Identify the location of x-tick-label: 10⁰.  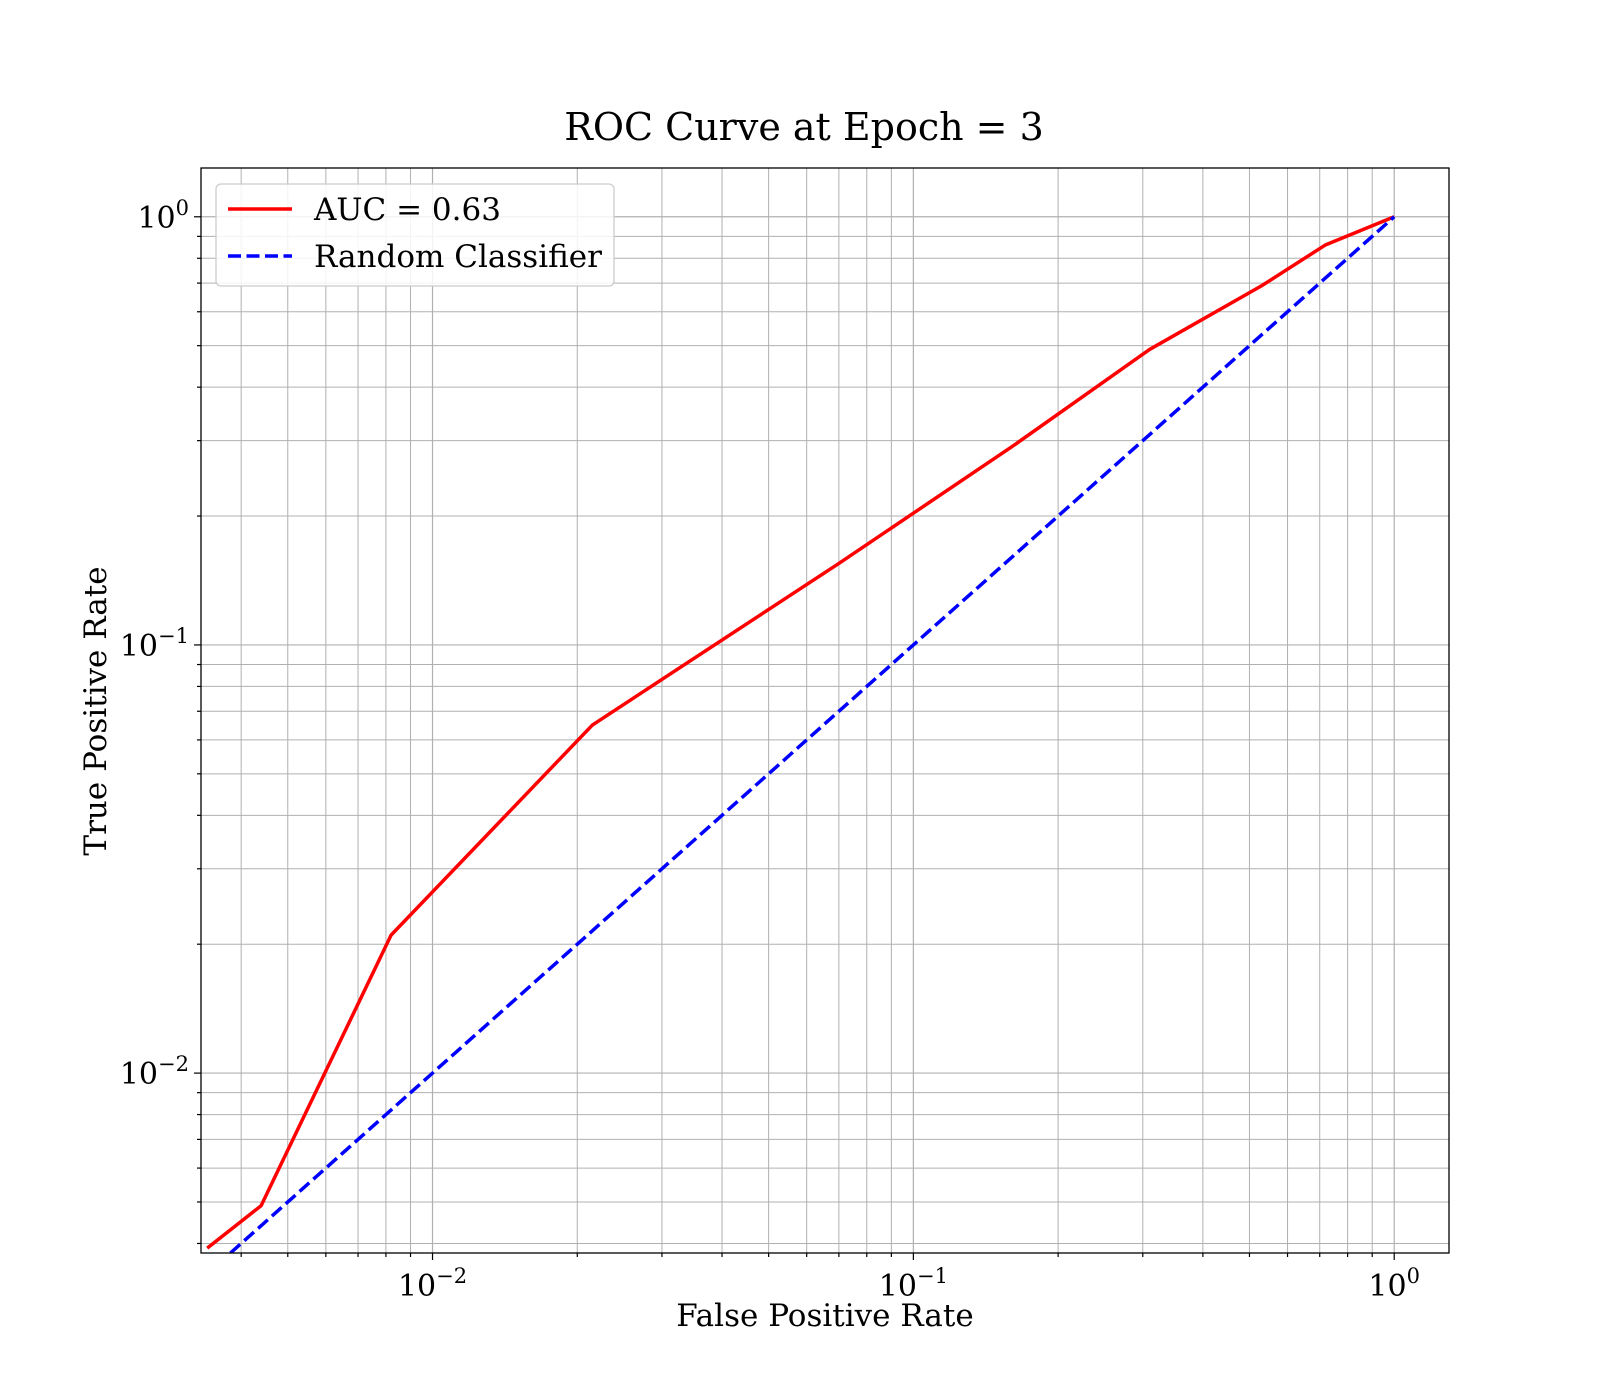
(1394, 1284).